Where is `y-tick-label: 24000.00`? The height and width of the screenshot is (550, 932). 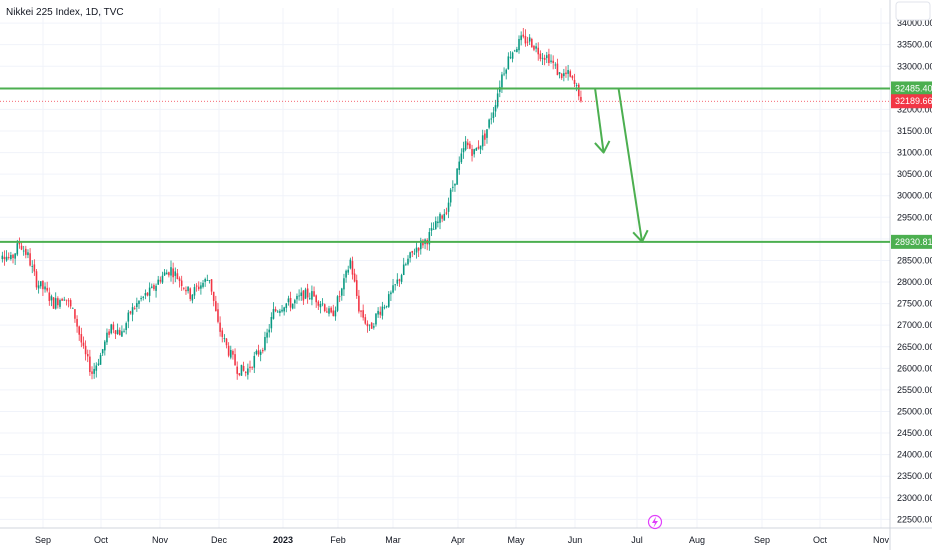
y-tick-label: 24000.00 is located at coordinates (914, 455).